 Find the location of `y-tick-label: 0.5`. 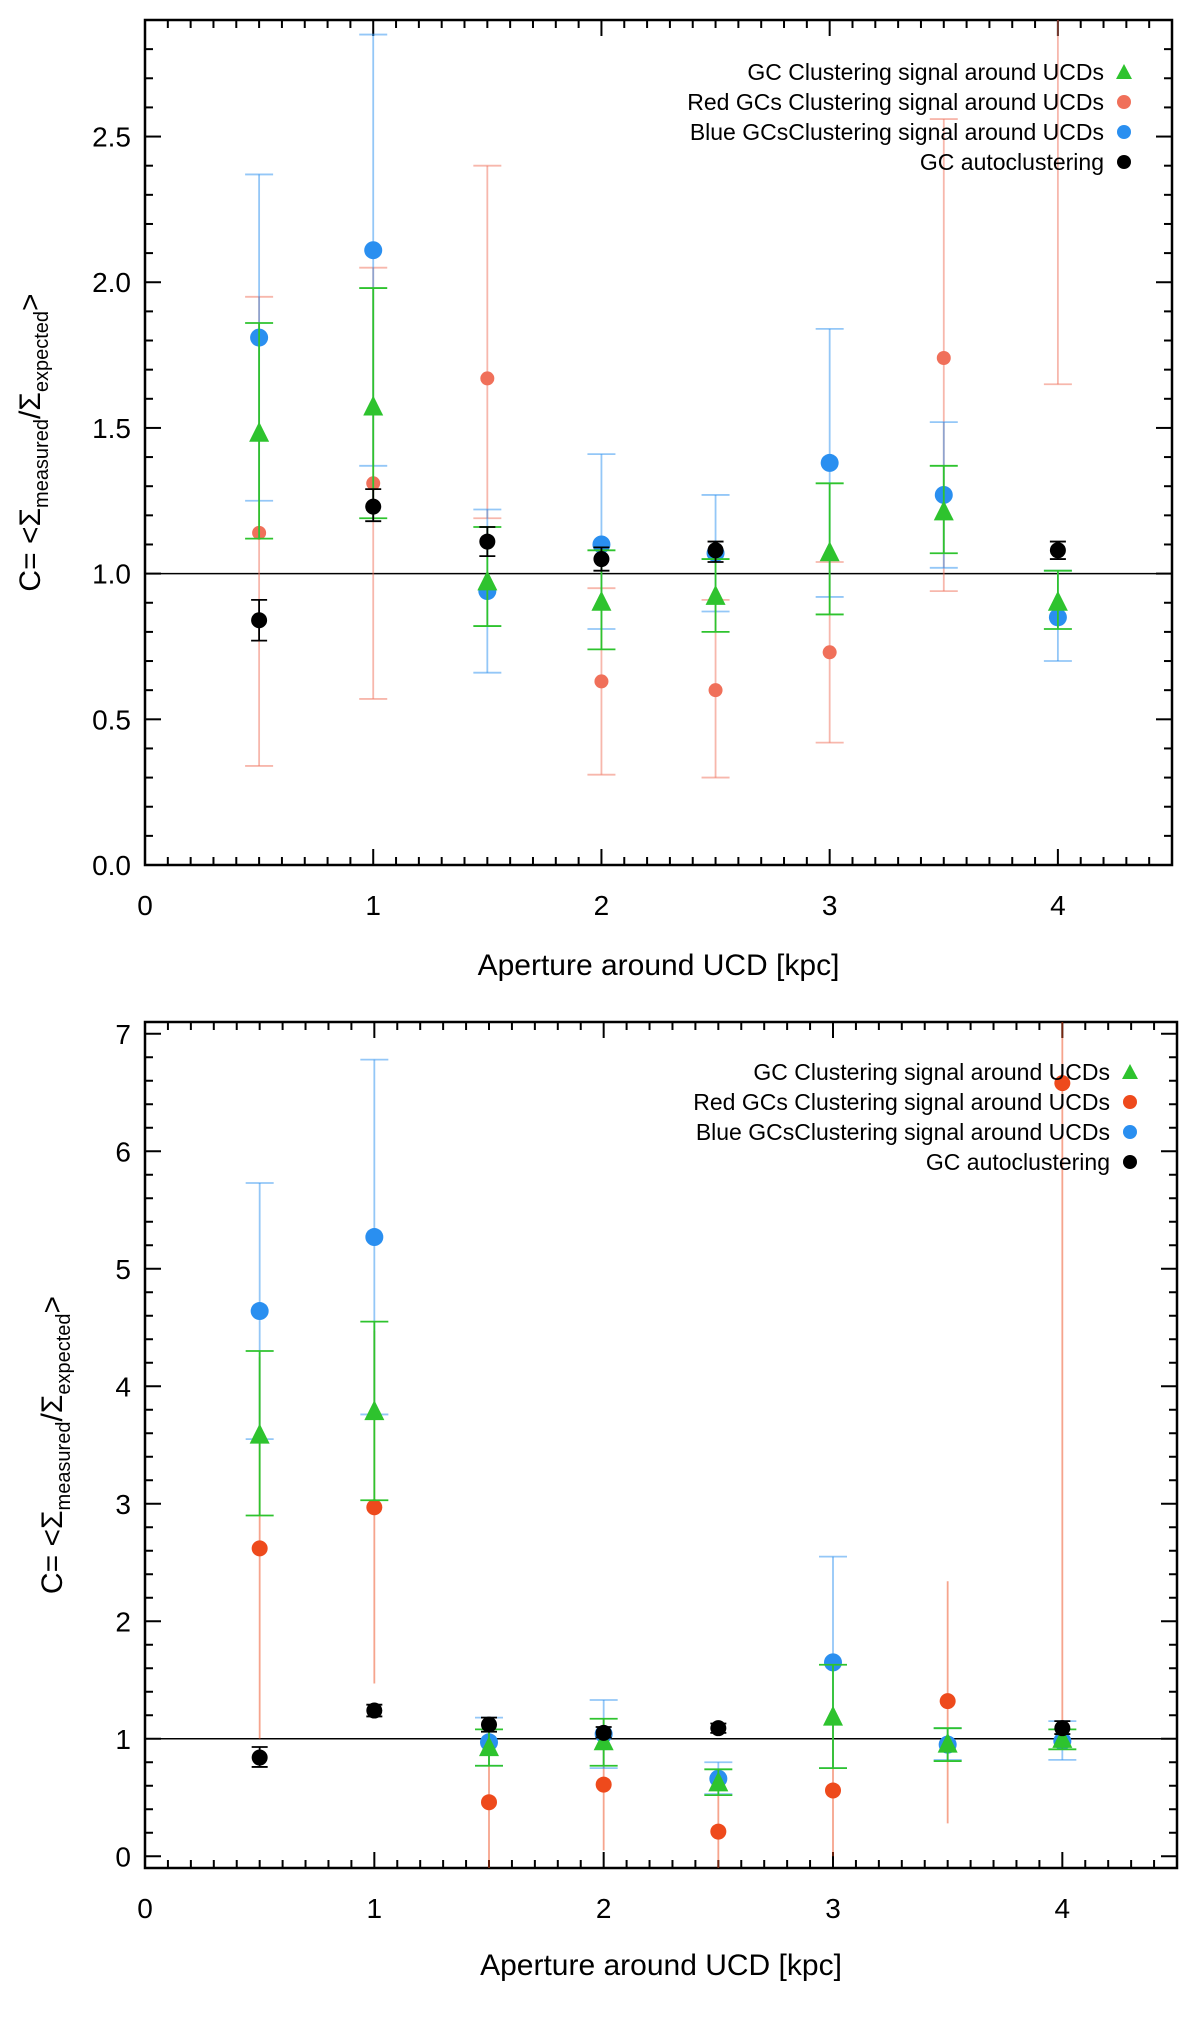

y-tick-label: 0.5 is located at coordinates (111, 719).